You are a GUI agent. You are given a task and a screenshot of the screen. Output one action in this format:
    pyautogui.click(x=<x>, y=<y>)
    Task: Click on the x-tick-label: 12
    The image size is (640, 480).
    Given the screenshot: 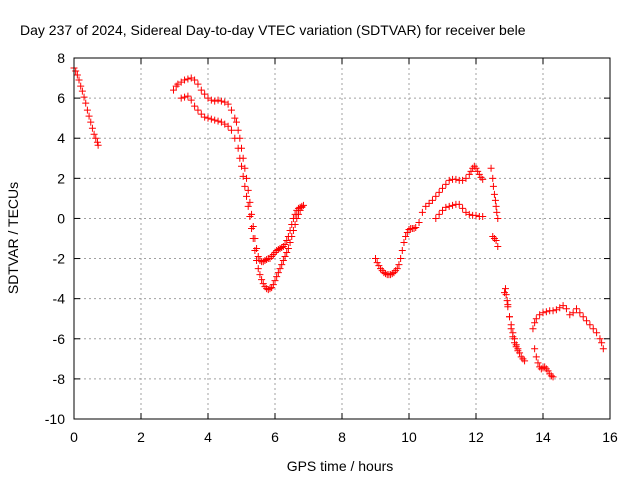 What is the action you would take?
    pyautogui.click(x=476, y=437)
    